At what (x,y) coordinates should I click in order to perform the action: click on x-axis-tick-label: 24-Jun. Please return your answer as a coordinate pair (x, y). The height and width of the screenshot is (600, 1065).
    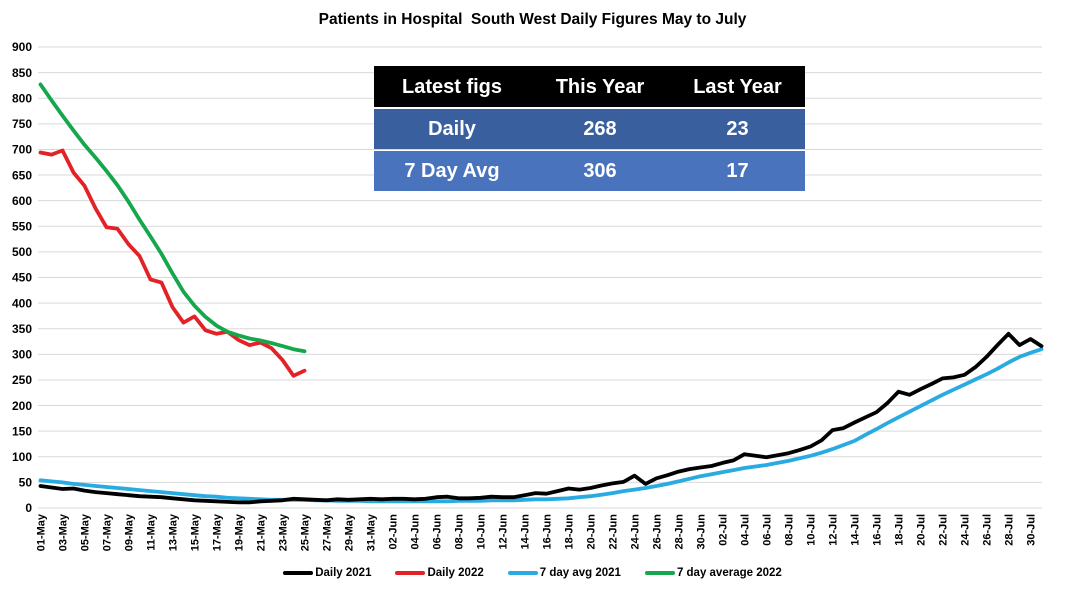
    Looking at the image, I should click on (635, 532).